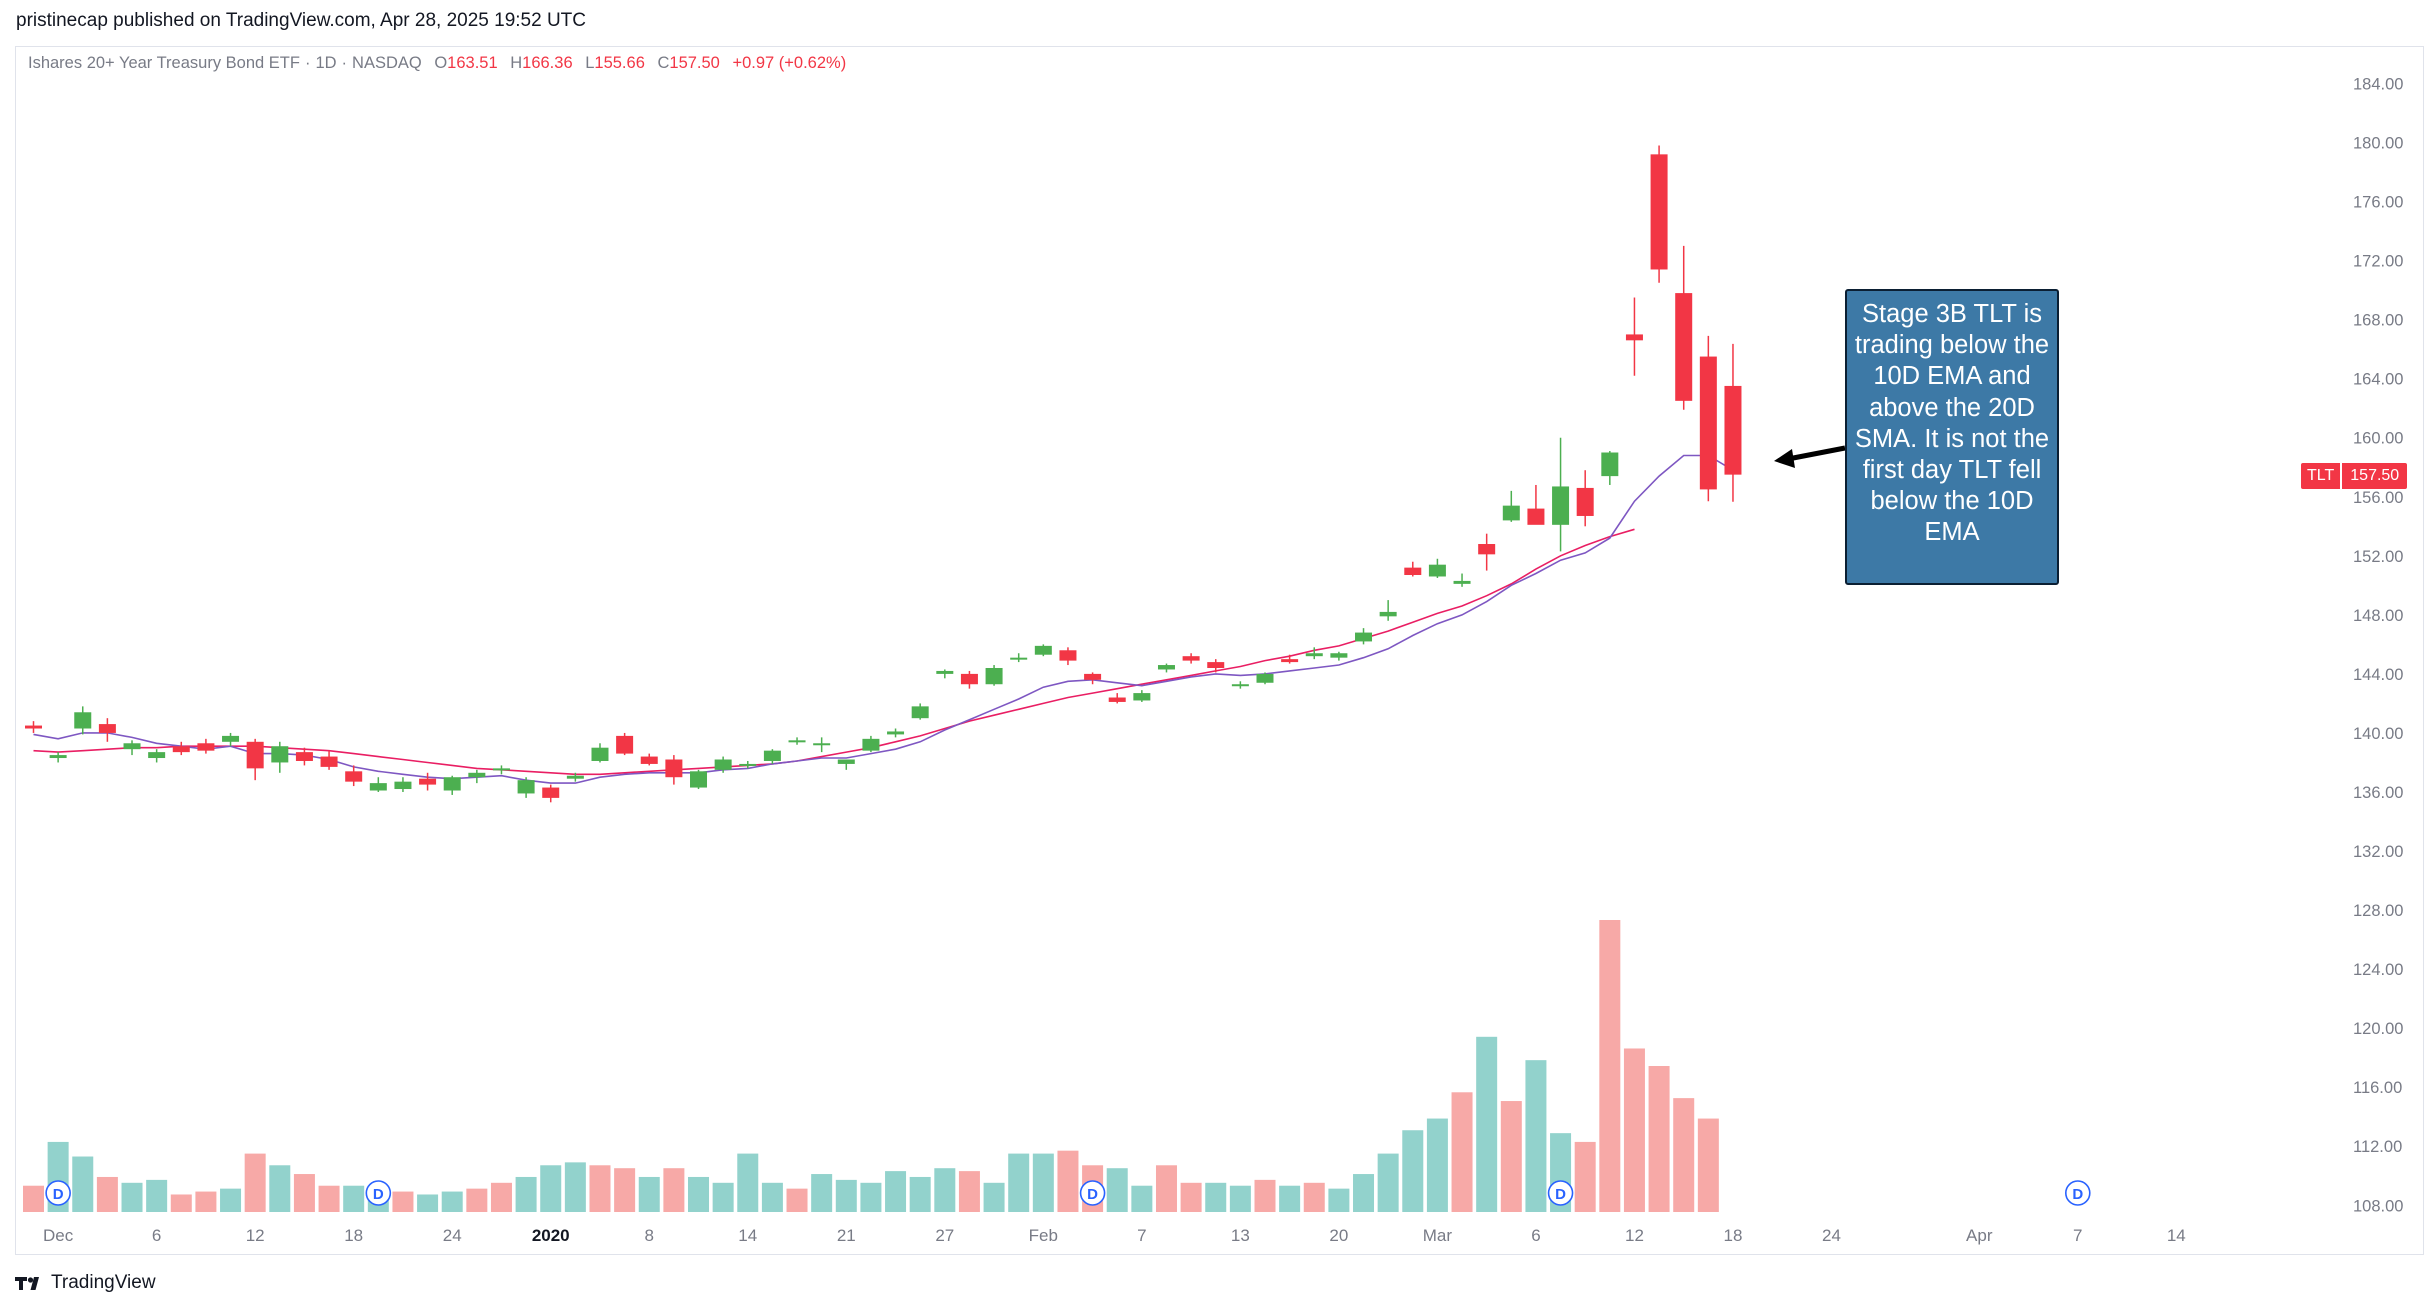  I want to click on legend-open-label: O, so click(441, 63).